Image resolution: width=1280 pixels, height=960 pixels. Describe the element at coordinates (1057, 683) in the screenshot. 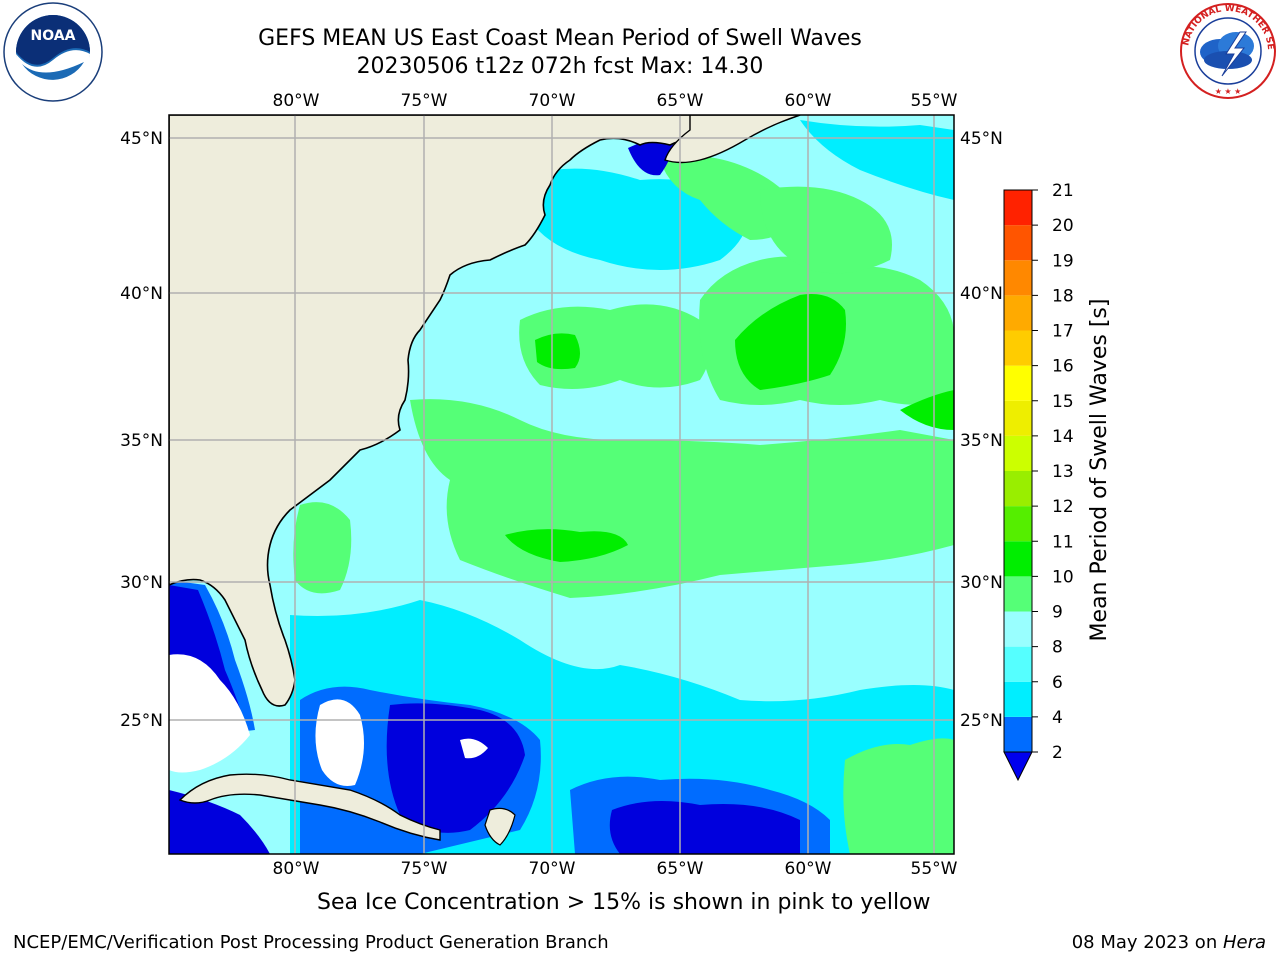

I see `colorbar-tick-label: 6` at that location.